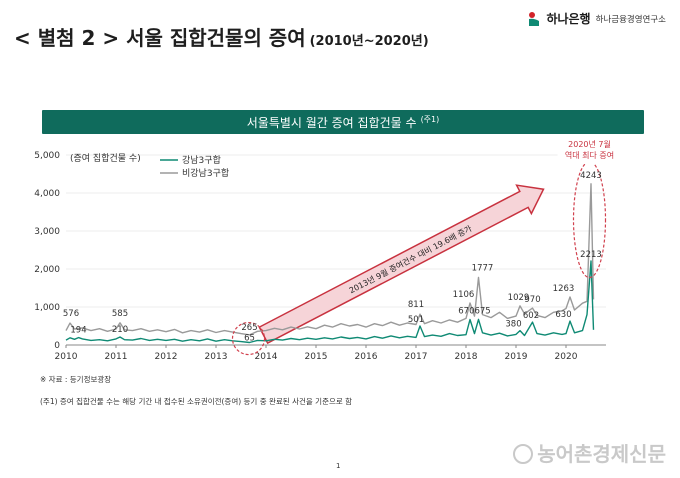 The width and height of the screenshot is (680, 478). Describe the element at coordinates (76, 379) in the screenshot. I see `source-note: ※ 자료 : 등기정보광장` at that location.